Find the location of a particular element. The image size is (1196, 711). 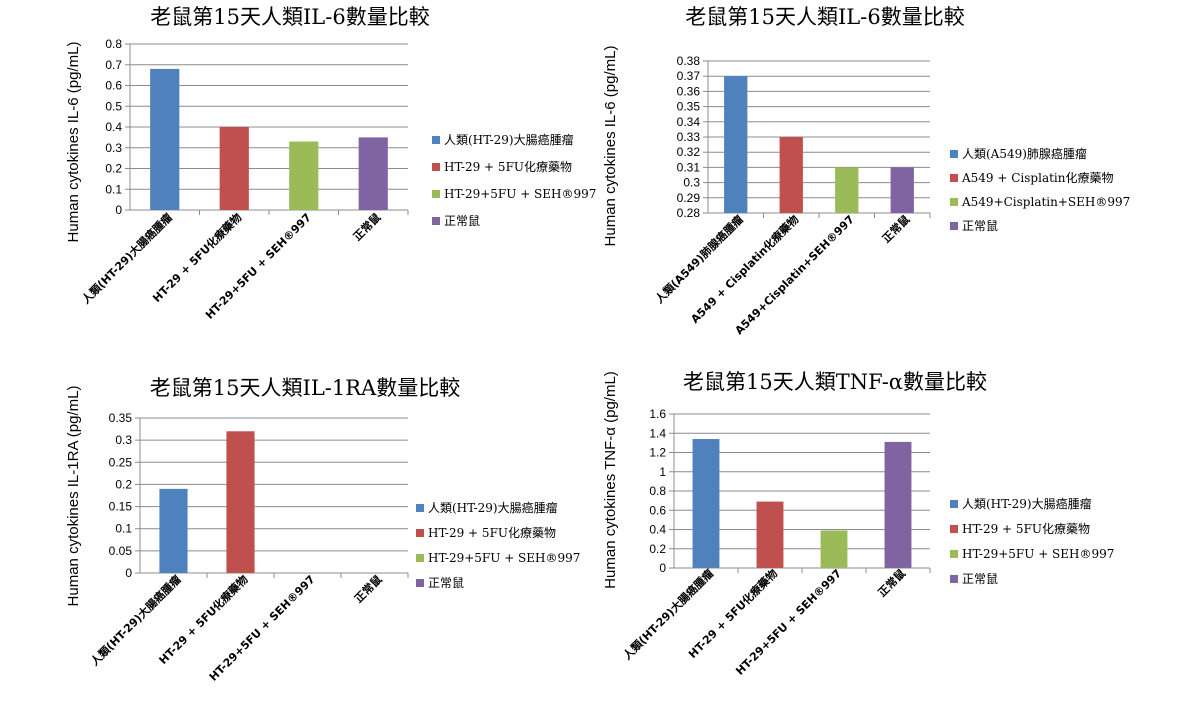

y-tick-label: 0.05 is located at coordinates (121, 551).